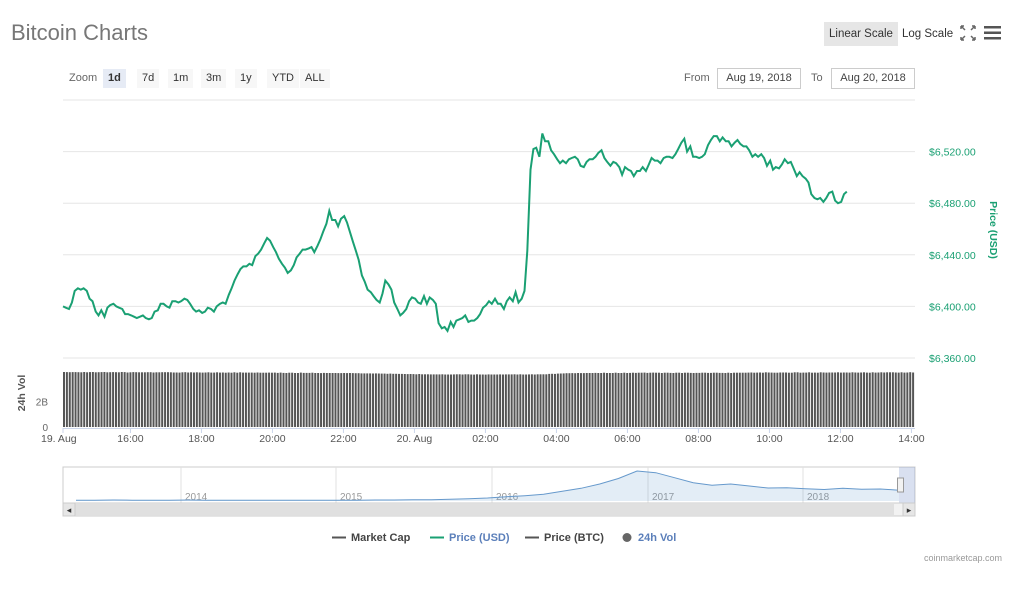 The image size is (1024, 590). I want to click on zoom-button-7d: 7d, so click(148, 78).